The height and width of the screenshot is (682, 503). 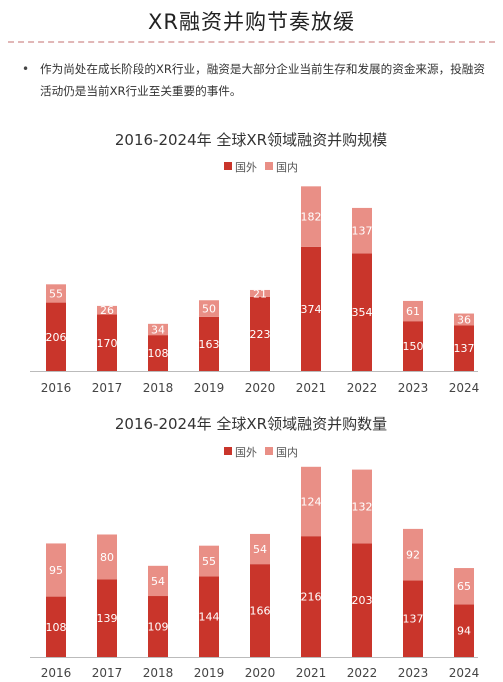 What do you see at coordinates (251, 42) in the screenshot?
I see `title-divider` at bounding box center [251, 42].